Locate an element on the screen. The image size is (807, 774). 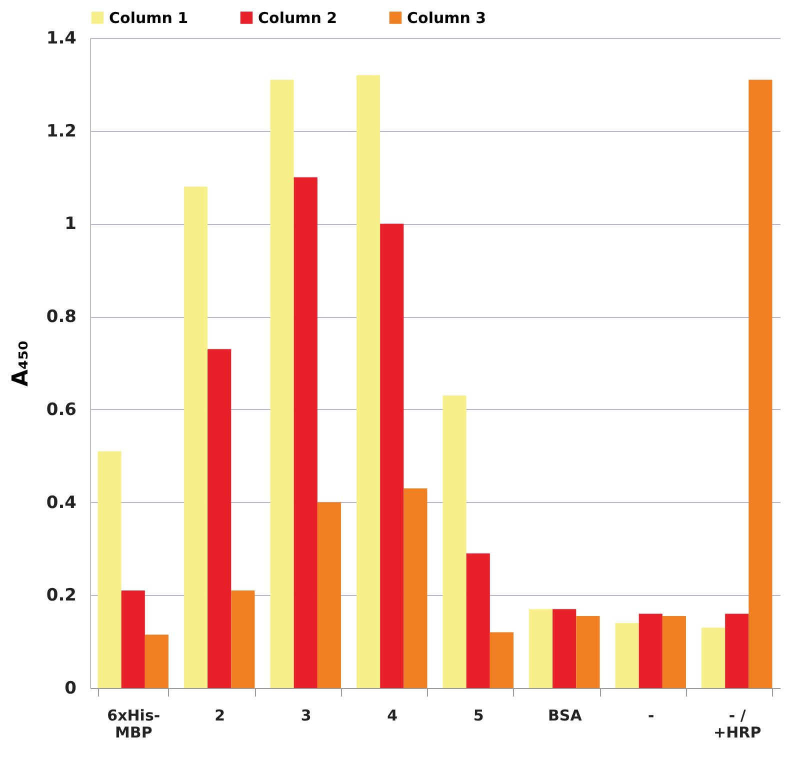
x-tick-label: 6xHis-MBP is located at coordinates (133, 724).